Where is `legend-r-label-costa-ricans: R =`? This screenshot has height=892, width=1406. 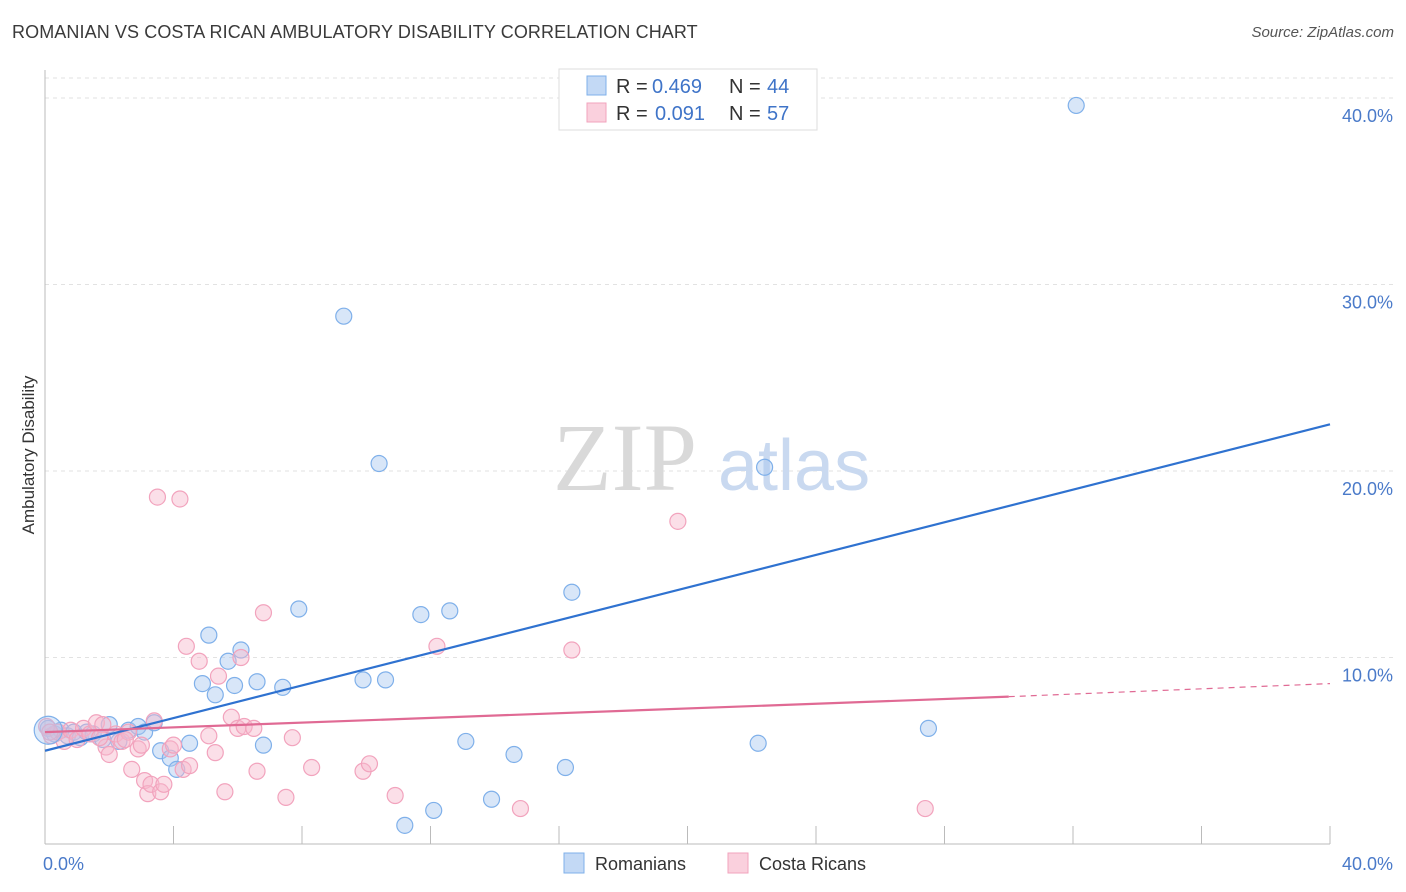
legend-r-label-costa-ricans: R = is located at coordinates (632, 114).